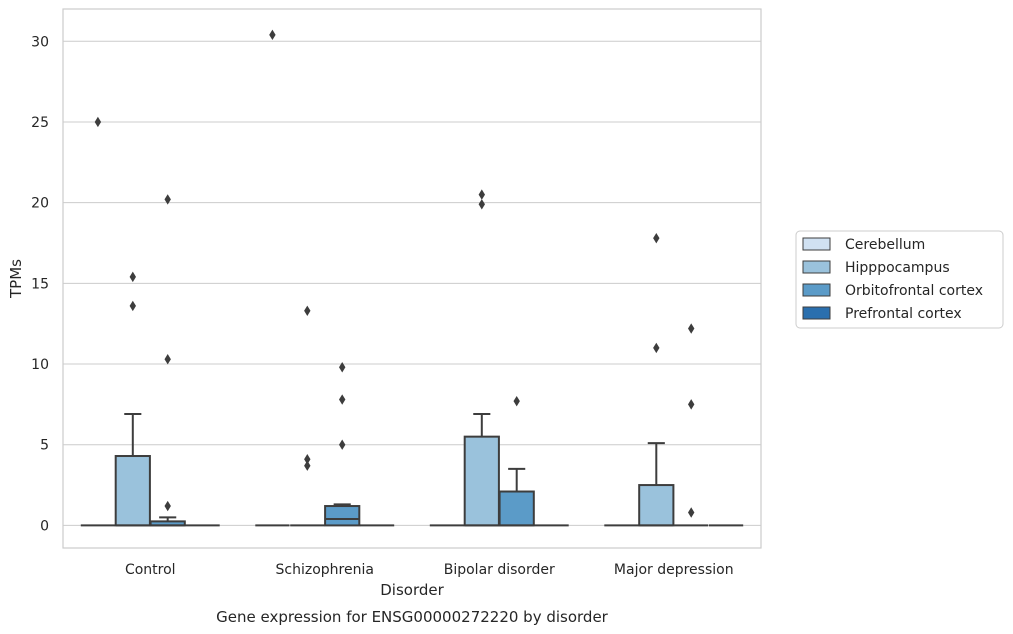 Image resolution: width=1013 pixels, height=634 pixels. What do you see at coordinates (40, 365) in the screenshot?
I see `y-tick-label: 10` at bounding box center [40, 365].